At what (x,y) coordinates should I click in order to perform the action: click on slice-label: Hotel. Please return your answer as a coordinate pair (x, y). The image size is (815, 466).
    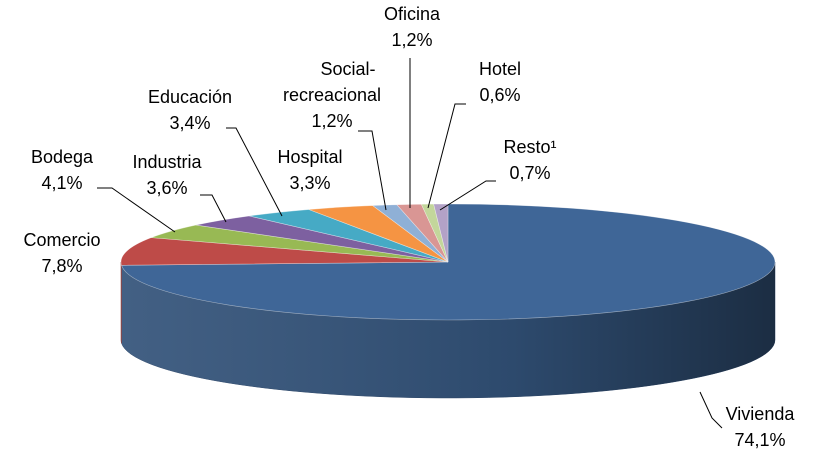
    Looking at the image, I should click on (500, 69).